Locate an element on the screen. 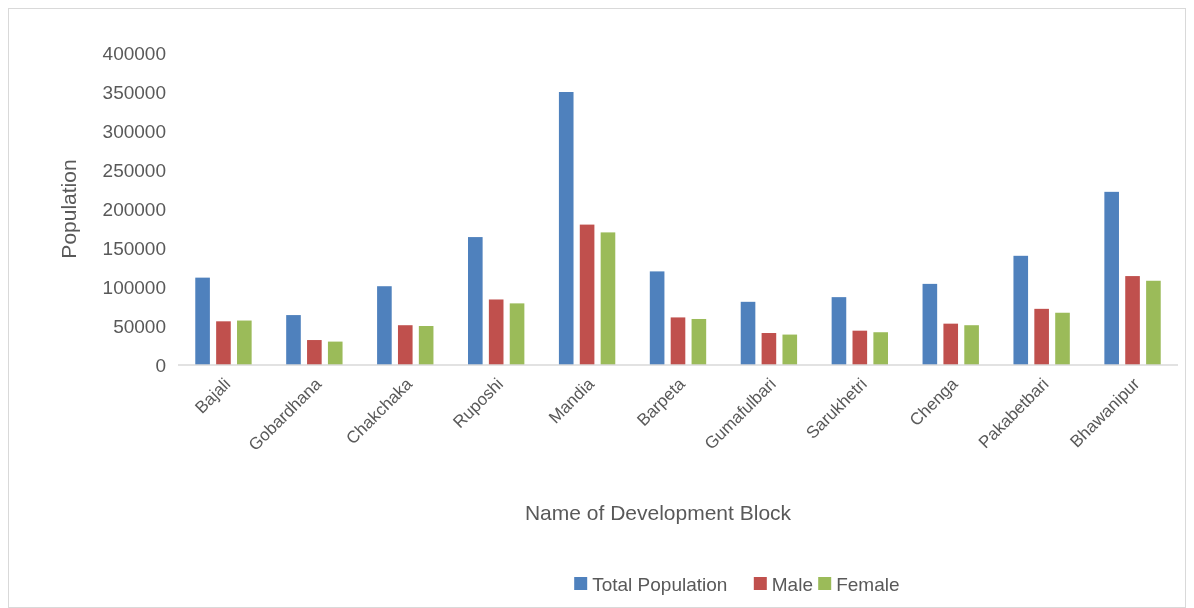 This screenshot has height=608, width=1194. y-tick-label: 50000 is located at coordinates (139, 326).